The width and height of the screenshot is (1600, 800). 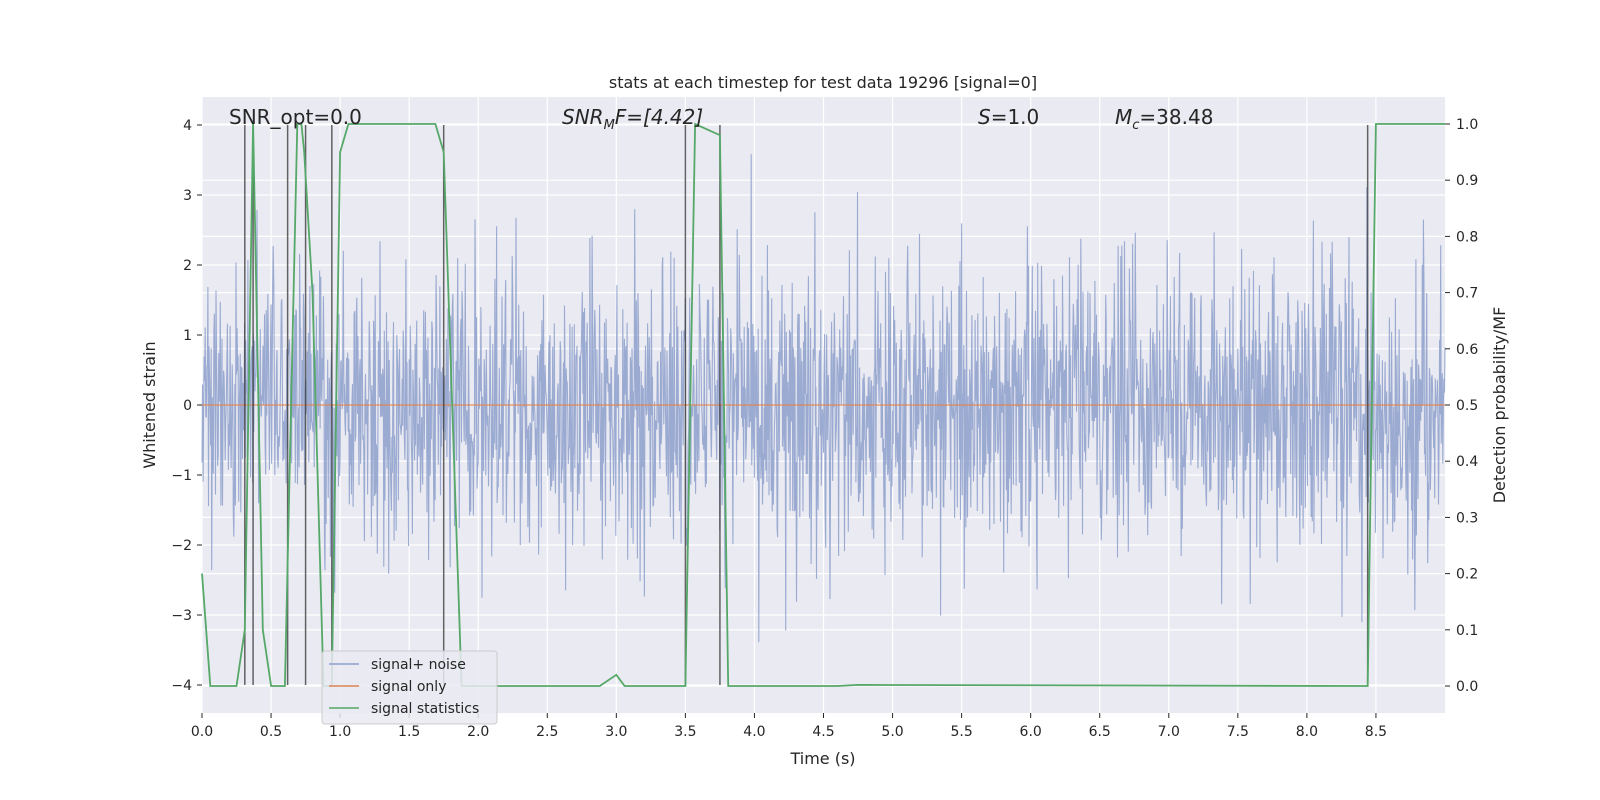 What do you see at coordinates (583, 117) in the screenshot?
I see `annotation-snr-mf-label: SNR` at bounding box center [583, 117].